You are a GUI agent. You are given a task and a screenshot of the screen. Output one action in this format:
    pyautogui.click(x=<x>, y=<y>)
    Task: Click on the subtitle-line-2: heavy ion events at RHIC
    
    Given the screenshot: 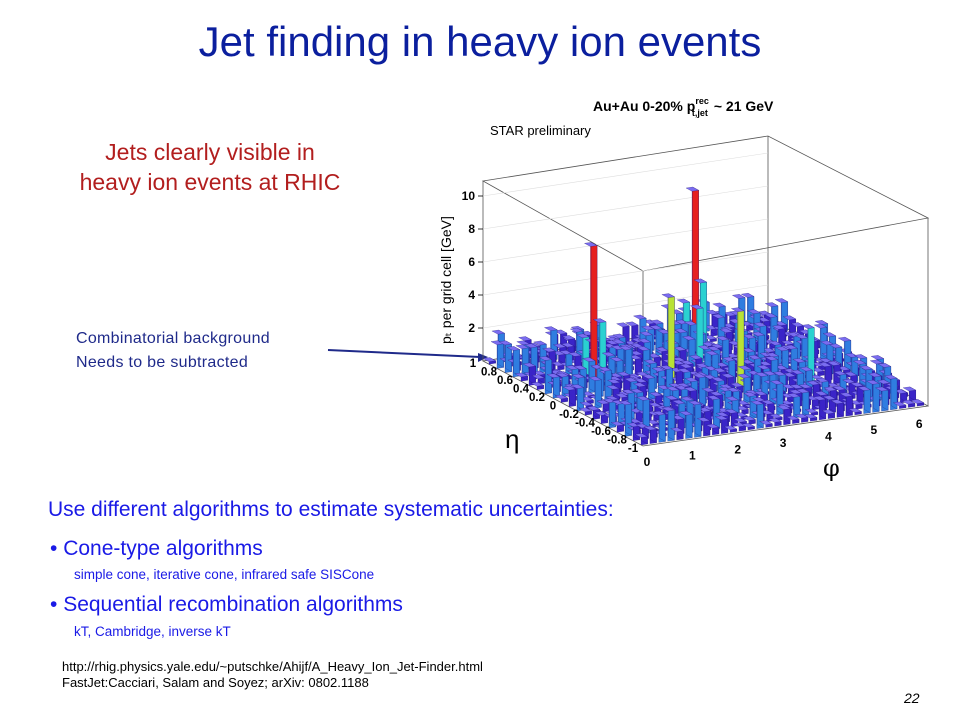 What is the action you would take?
    pyautogui.click(x=210, y=182)
    